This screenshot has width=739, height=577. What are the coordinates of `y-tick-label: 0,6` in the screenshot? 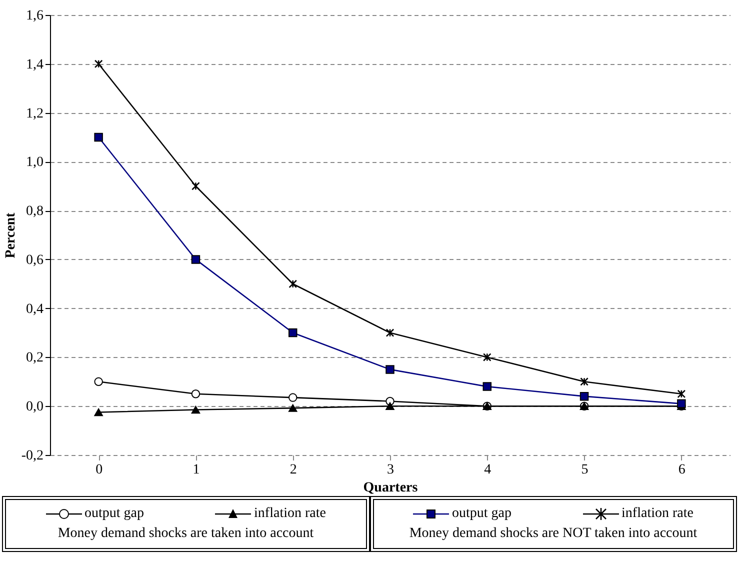 It's located at (35, 260).